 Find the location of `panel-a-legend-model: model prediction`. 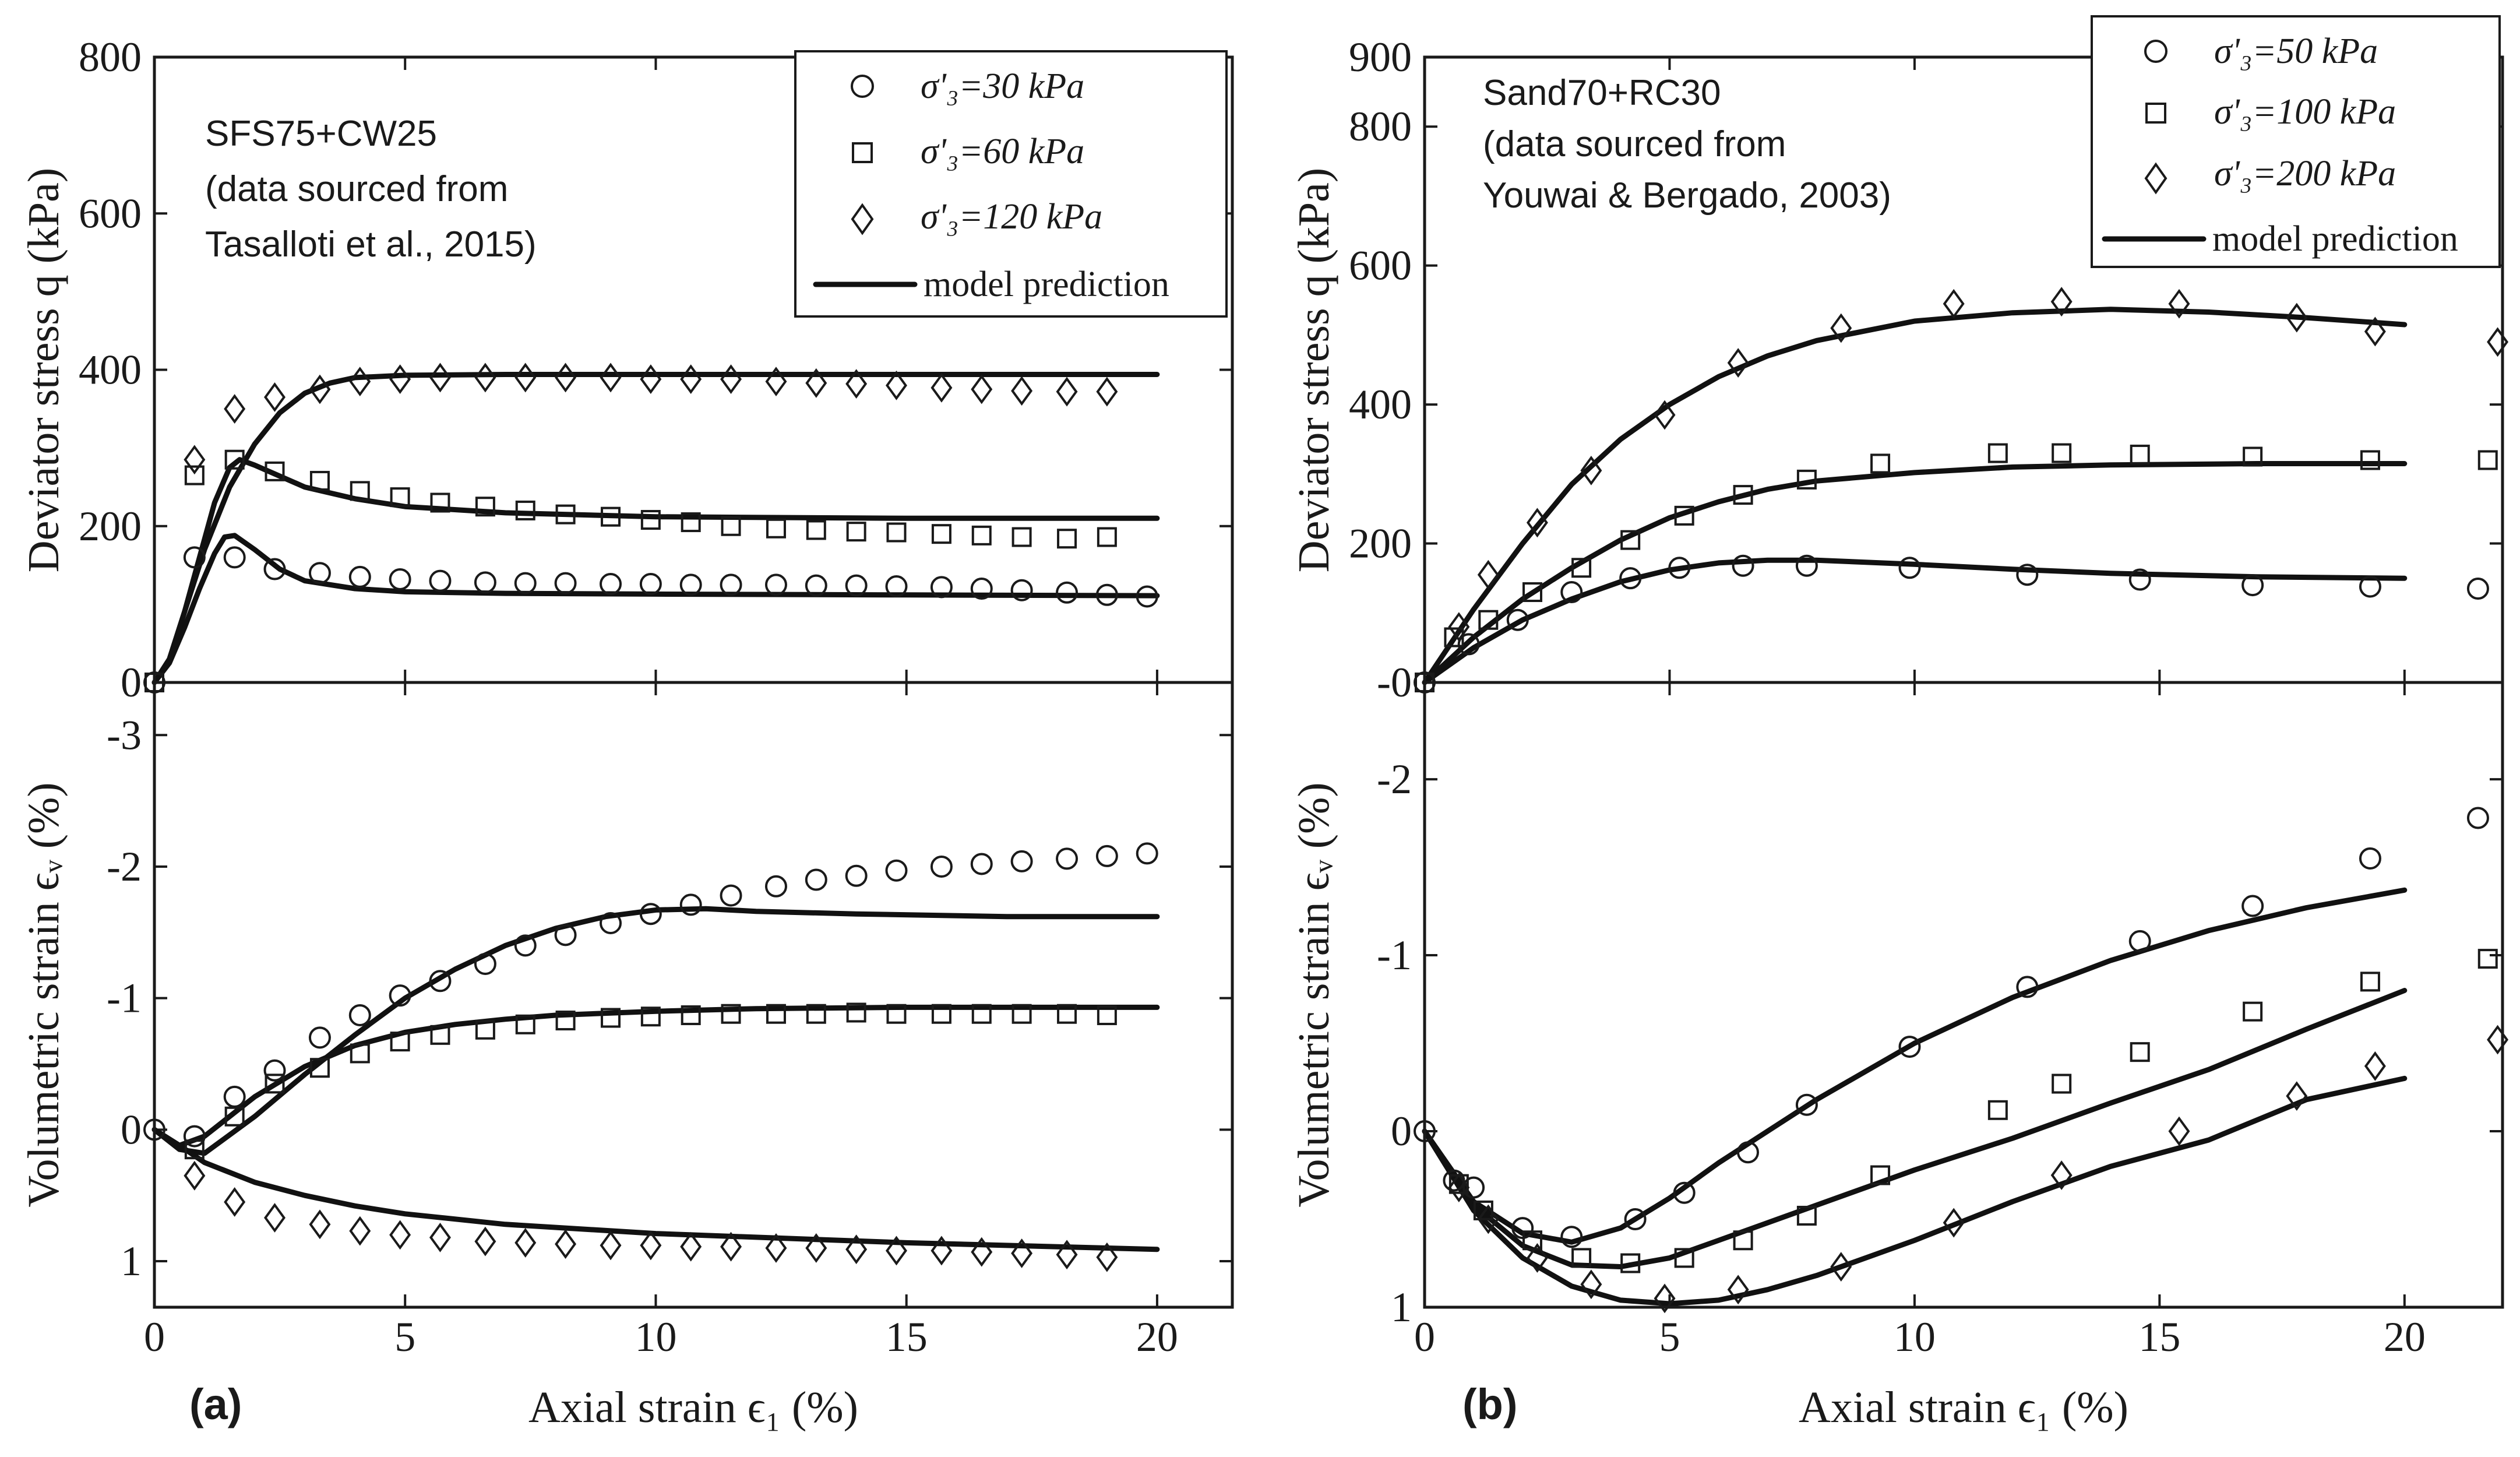

panel-a-legend-model: model prediction is located at coordinates (1046, 284).